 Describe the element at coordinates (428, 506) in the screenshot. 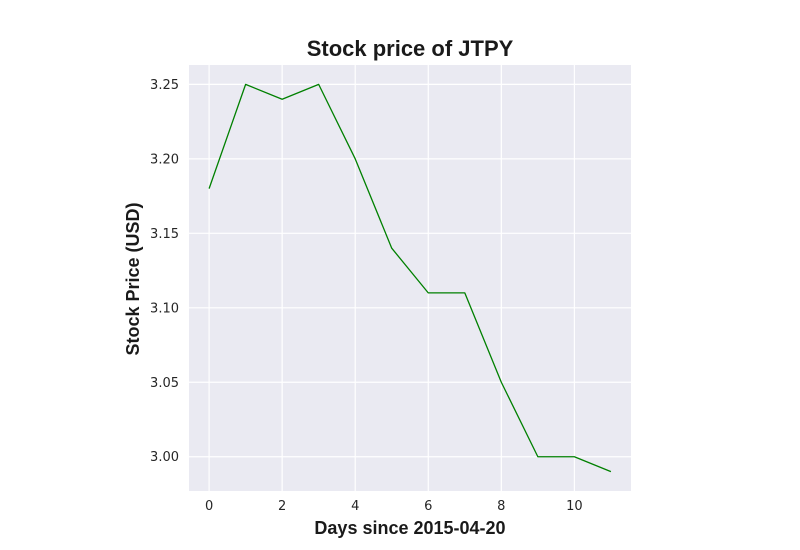

I see `x-tick-label: 6` at that location.